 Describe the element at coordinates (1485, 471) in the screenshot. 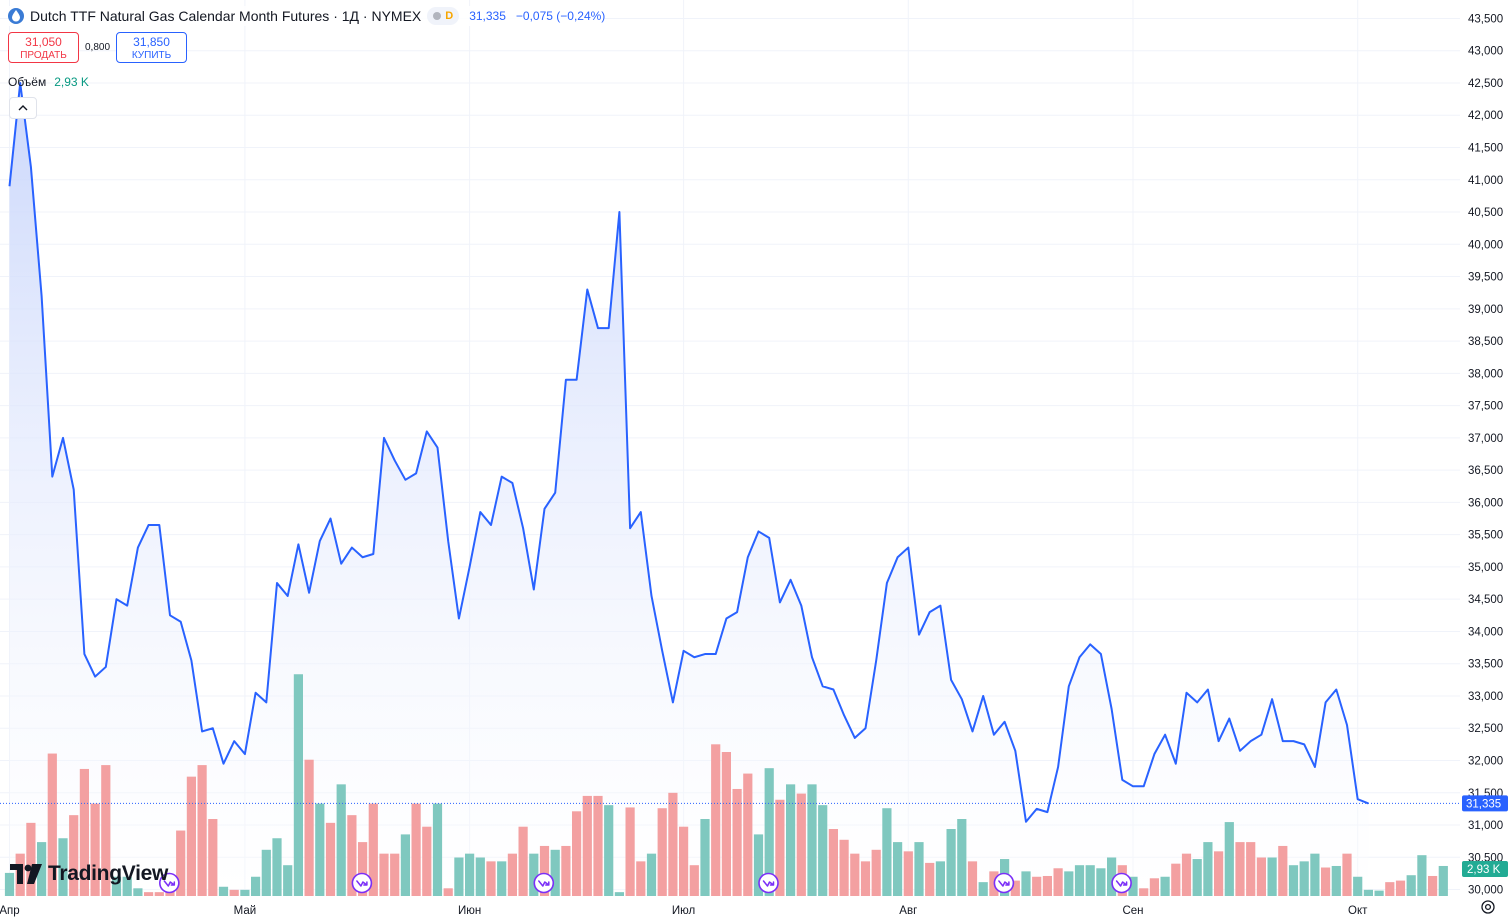

I see `price-tick-label: 36,500` at that location.